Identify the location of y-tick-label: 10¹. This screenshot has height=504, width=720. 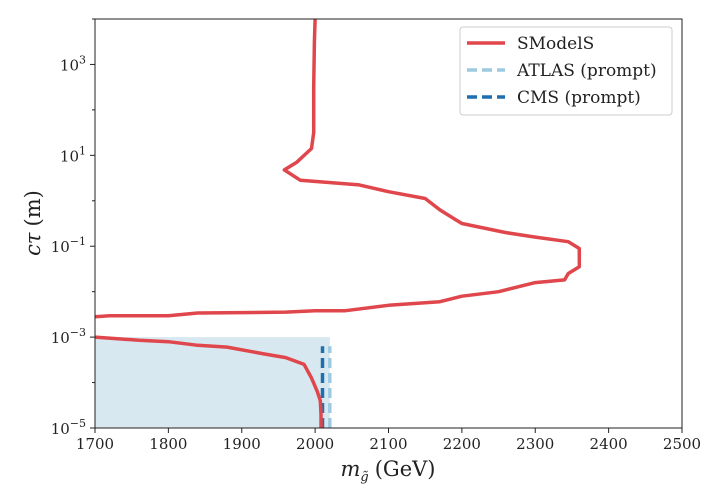
(73, 154).